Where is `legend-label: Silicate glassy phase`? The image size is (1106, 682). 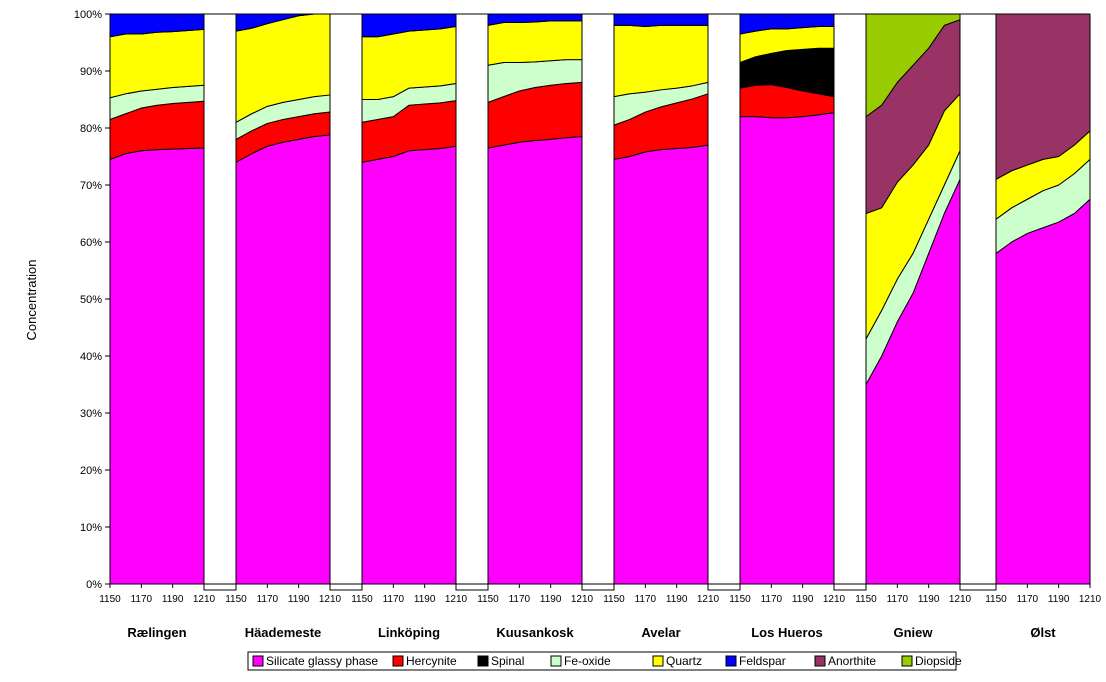
legend-label: Silicate glassy phase is located at coordinates (322, 661).